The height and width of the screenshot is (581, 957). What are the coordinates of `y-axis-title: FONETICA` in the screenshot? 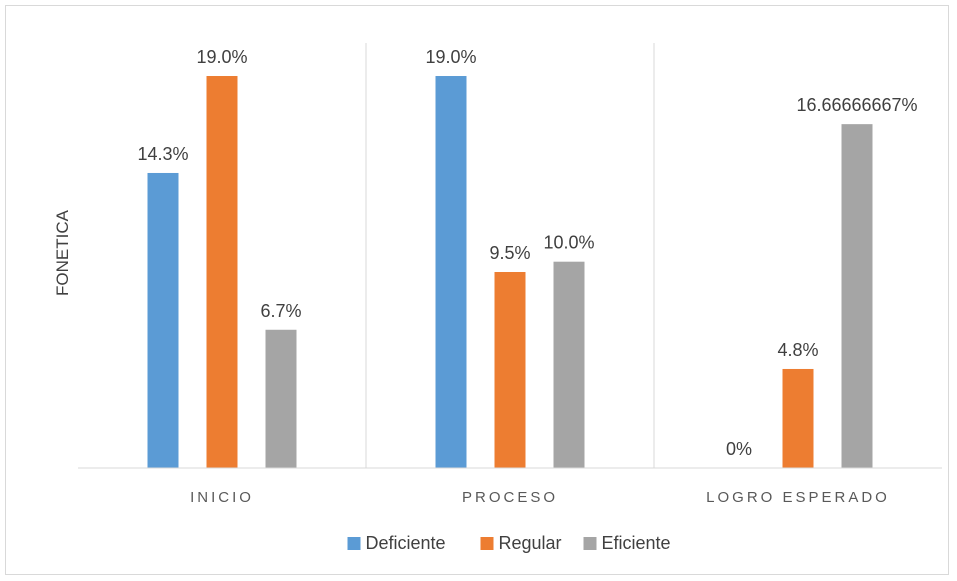 It's located at (62, 252).